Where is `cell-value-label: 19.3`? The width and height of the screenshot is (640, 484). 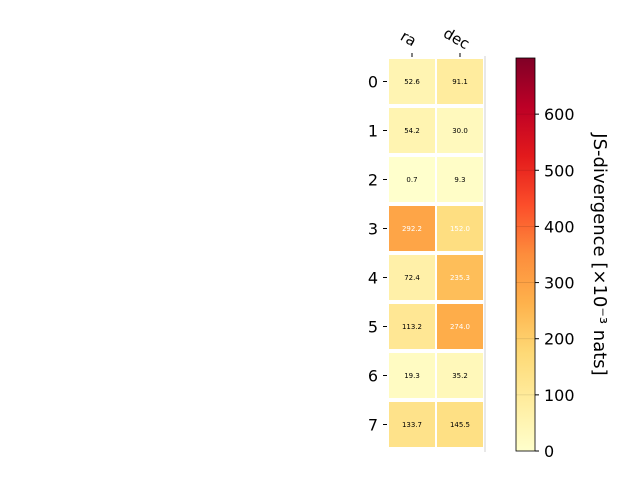 cell-value-label: 19.3 is located at coordinates (412, 376).